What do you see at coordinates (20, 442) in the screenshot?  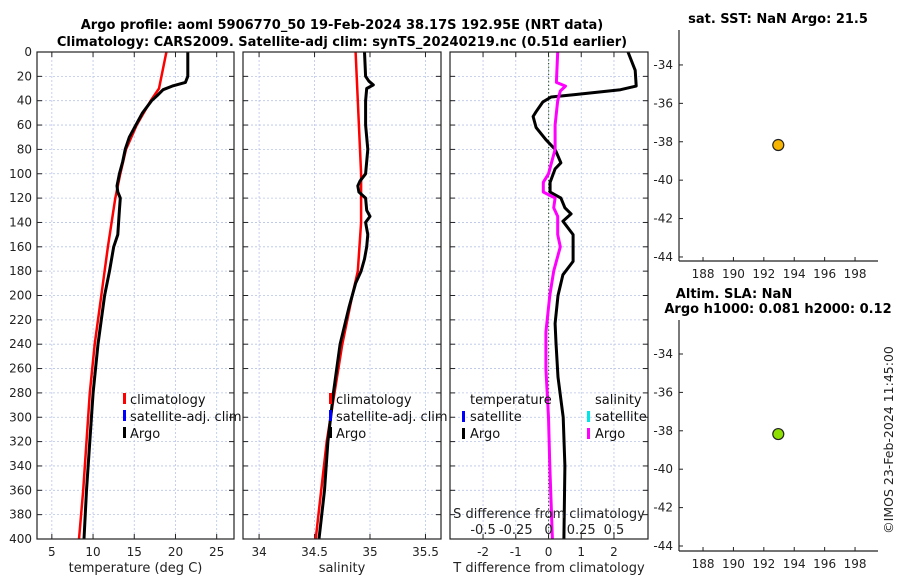 I see `y-tick-label: 320` at bounding box center [20, 442].